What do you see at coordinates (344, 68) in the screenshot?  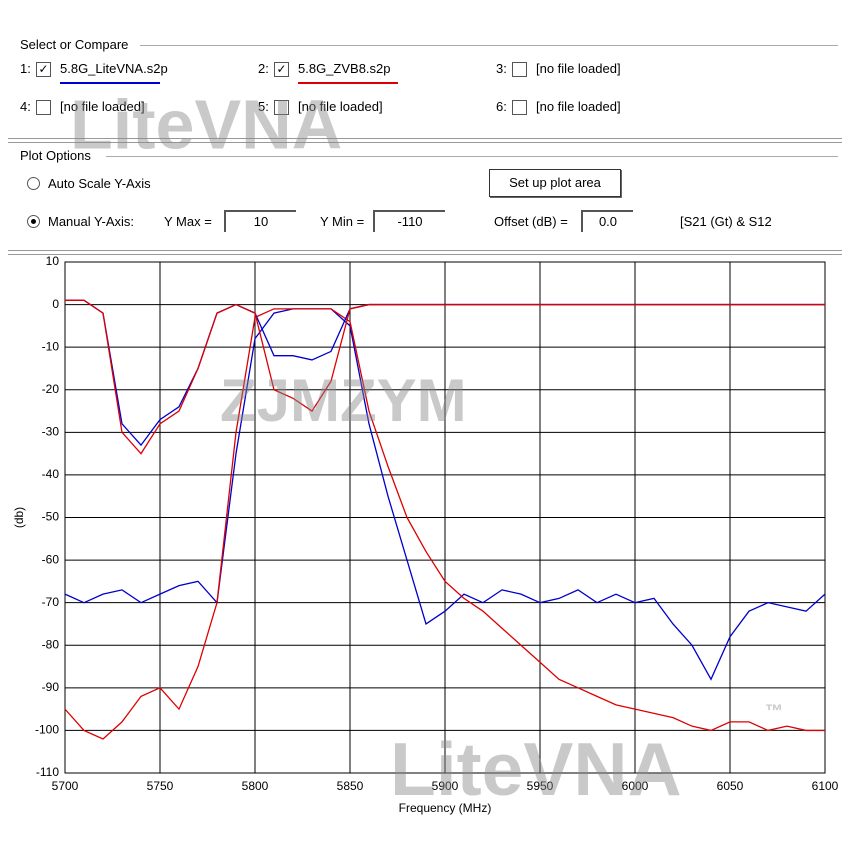 I see `file-name: 5.8G_ZVB8.s2p` at bounding box center [344, 68].